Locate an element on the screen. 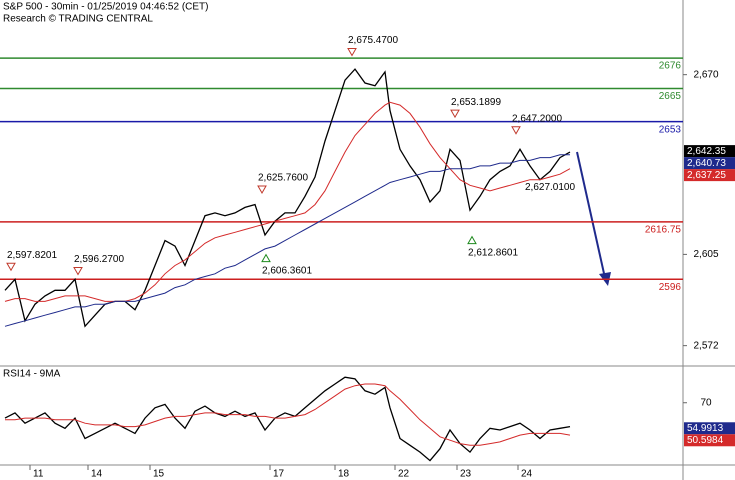 The image size is (735, 480). level-label: 2665 is located at coordinates (670, 96).